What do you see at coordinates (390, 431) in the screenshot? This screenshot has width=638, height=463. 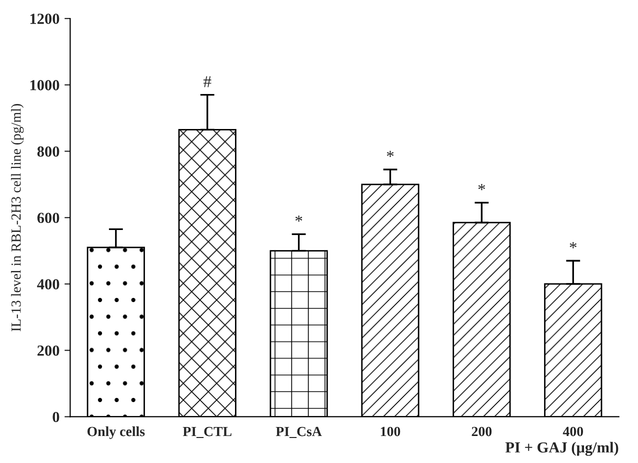 I see `x-tick-label: 100` at bounding box center [390, 431].